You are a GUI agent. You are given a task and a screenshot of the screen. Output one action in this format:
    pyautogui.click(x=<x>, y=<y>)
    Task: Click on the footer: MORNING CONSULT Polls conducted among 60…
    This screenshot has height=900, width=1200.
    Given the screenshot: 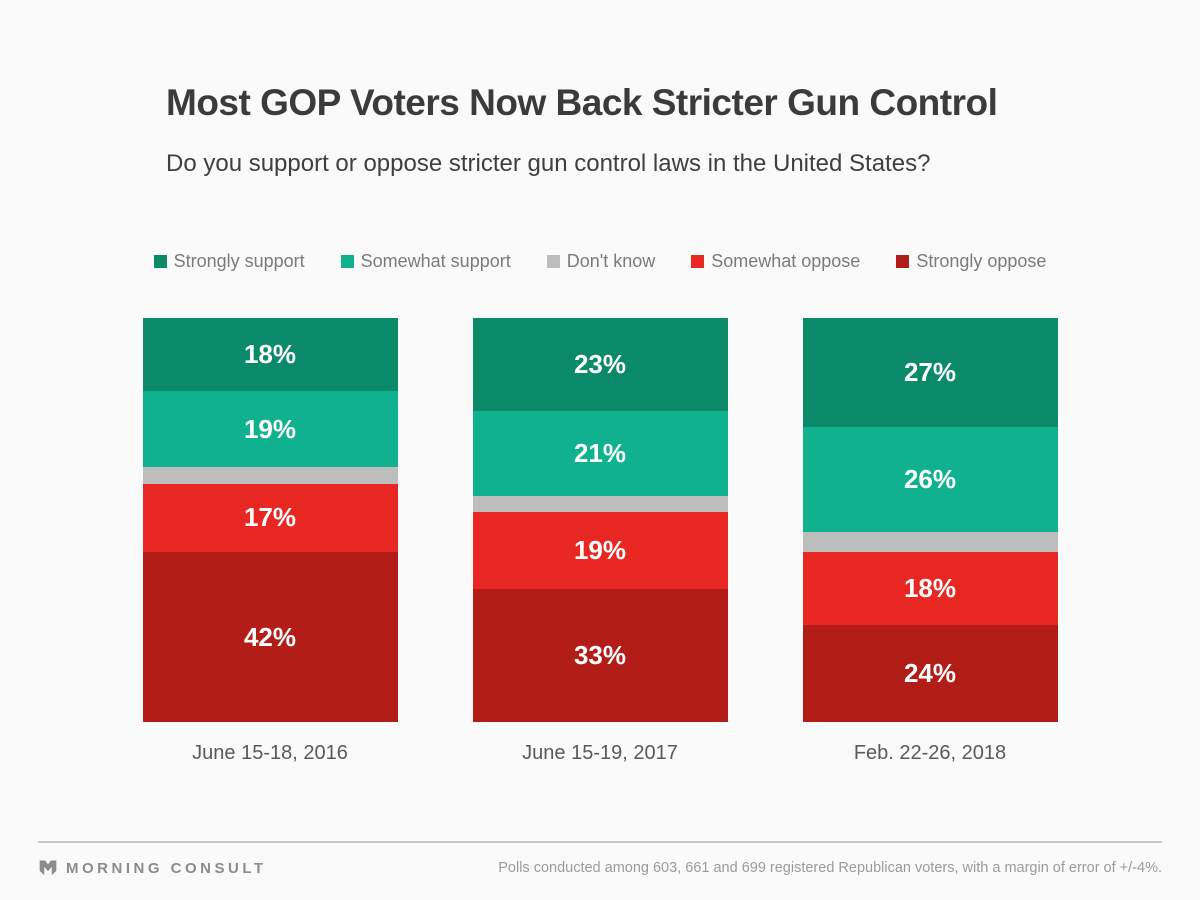 What is the action you would take?
    pyautogui.click(x=600, y=859)
    